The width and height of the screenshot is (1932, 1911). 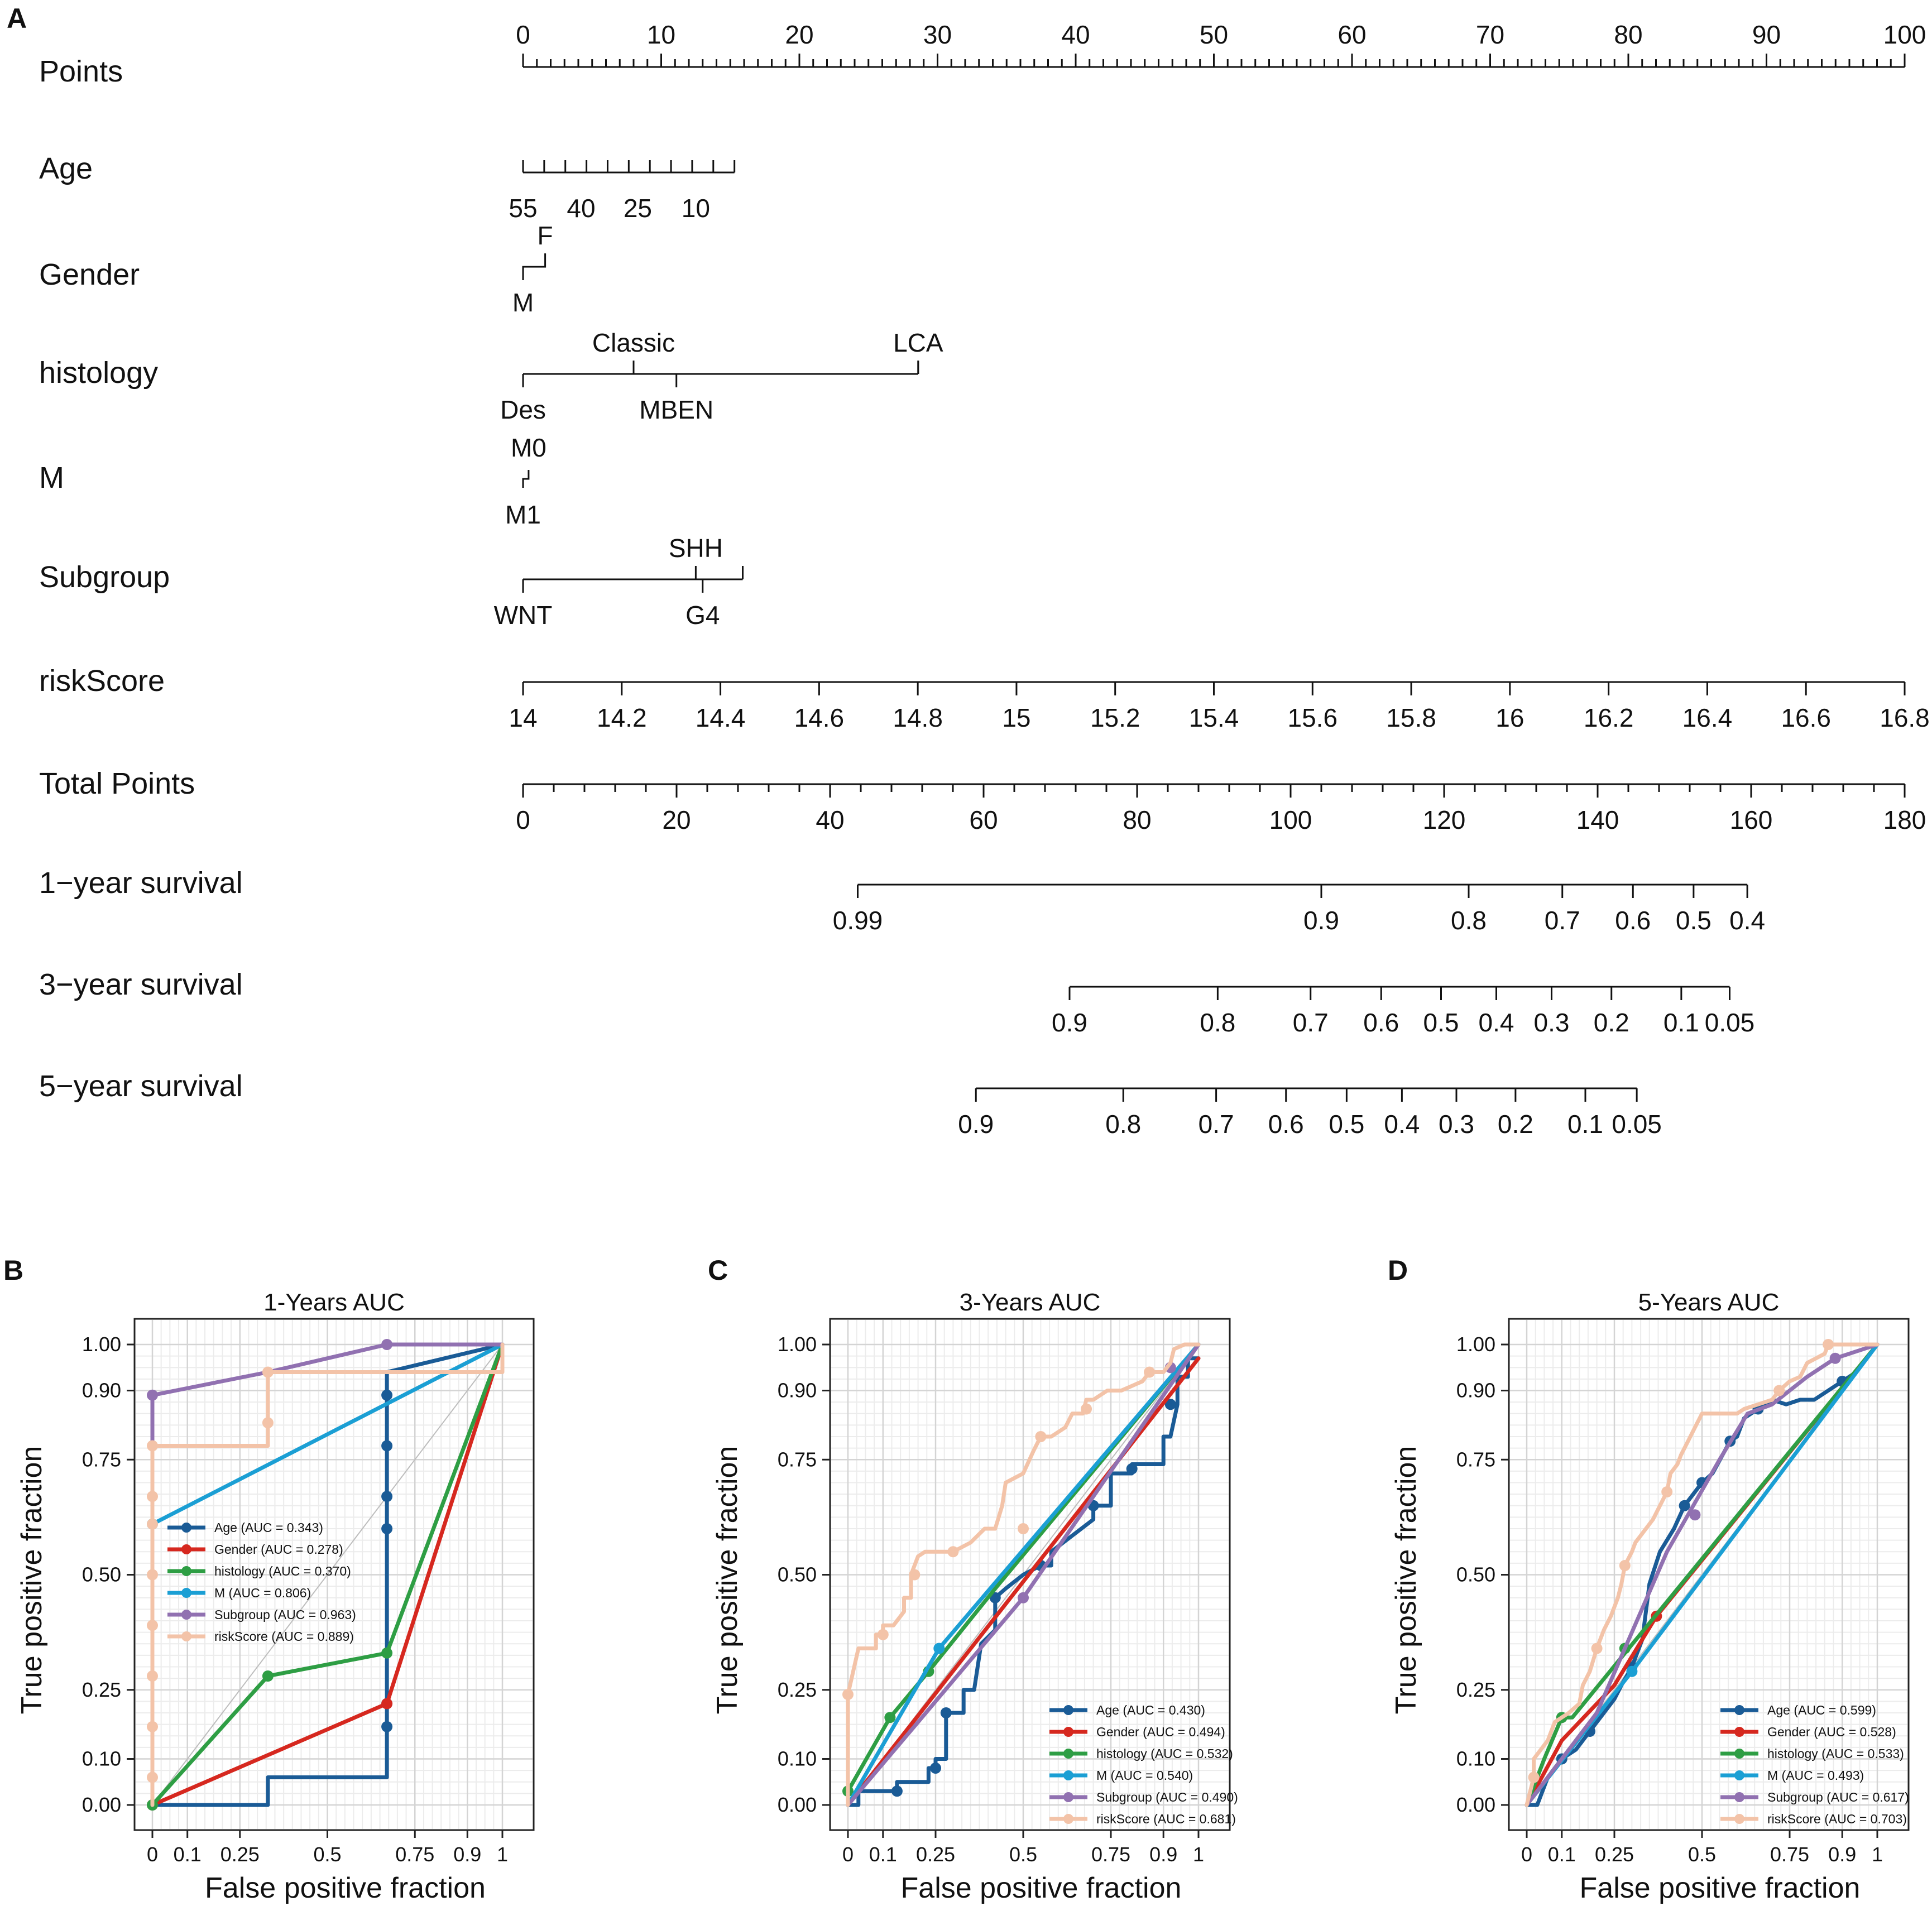 I want to click on roc-c-y-tick-label: 0.75, so click(x=797, y=1459).